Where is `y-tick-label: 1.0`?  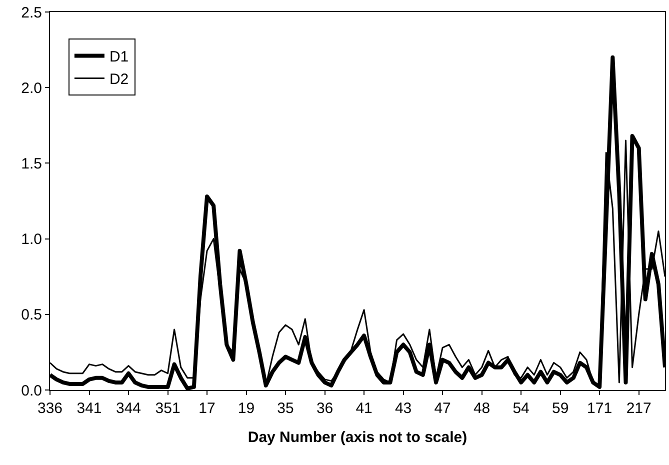
y-tick-label: 1.0 is located at coordinates (31, 239).